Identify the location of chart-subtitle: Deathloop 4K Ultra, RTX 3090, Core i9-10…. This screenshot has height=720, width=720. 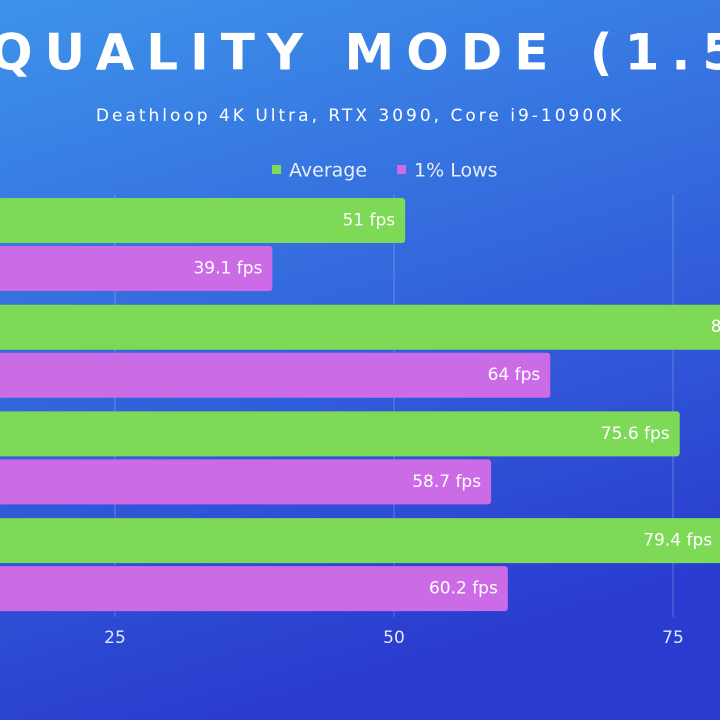
(360, 116).